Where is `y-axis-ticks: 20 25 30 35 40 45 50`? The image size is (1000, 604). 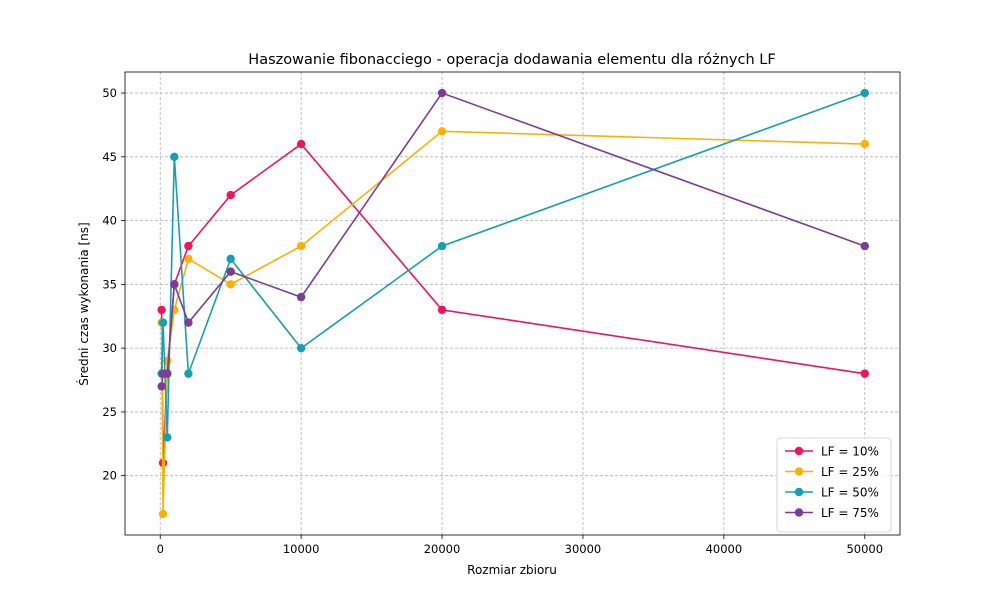 y-axis-ticks: 20 25 30 35 40 45 50 is located at coordinates (113, 284).